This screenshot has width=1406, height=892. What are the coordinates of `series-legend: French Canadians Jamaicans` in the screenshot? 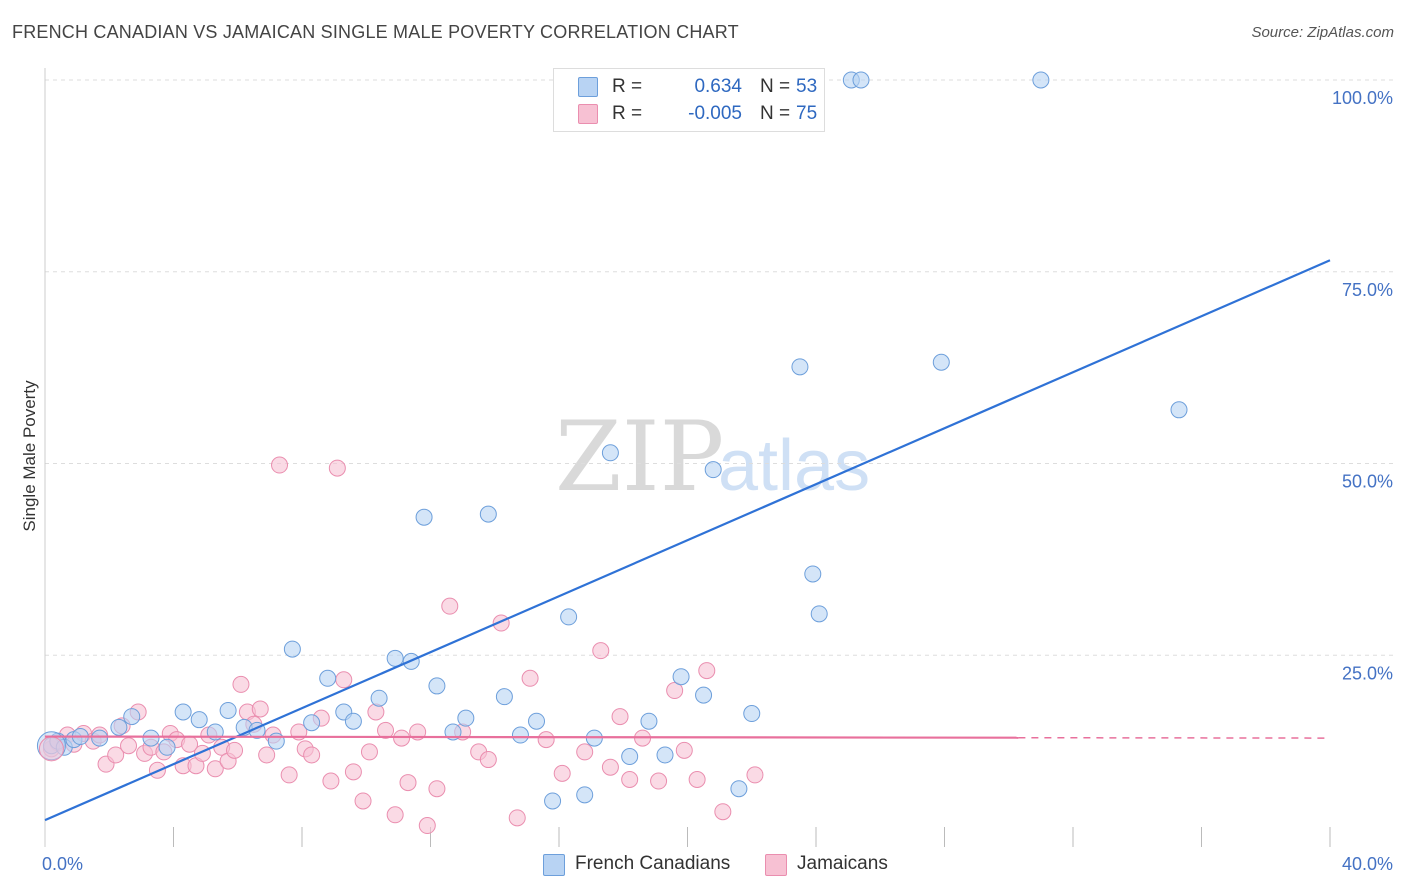 It's located at (703, 865).